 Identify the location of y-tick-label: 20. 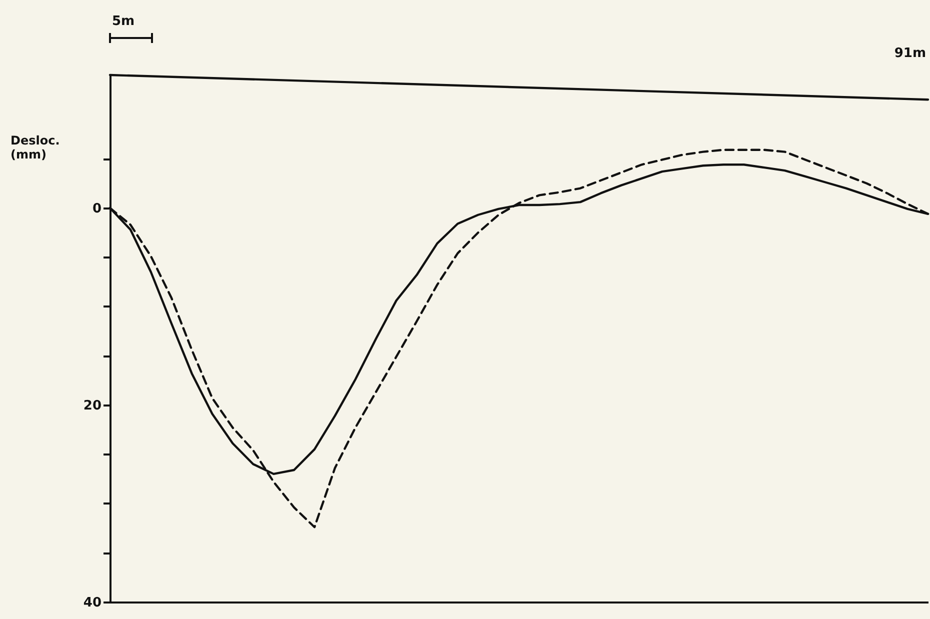
(92, 406).